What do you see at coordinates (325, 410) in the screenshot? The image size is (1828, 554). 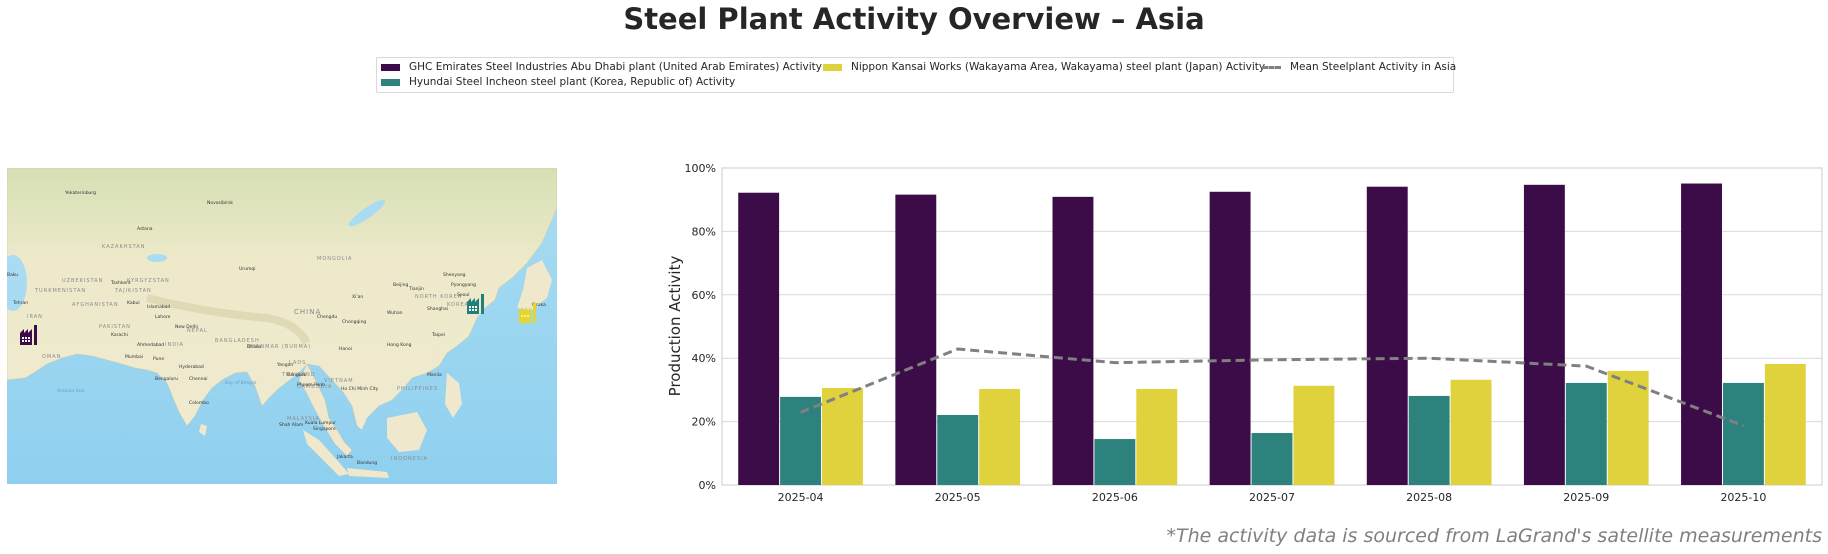 I see `map-land-southeast-asia` at bounding box center [325, 410].